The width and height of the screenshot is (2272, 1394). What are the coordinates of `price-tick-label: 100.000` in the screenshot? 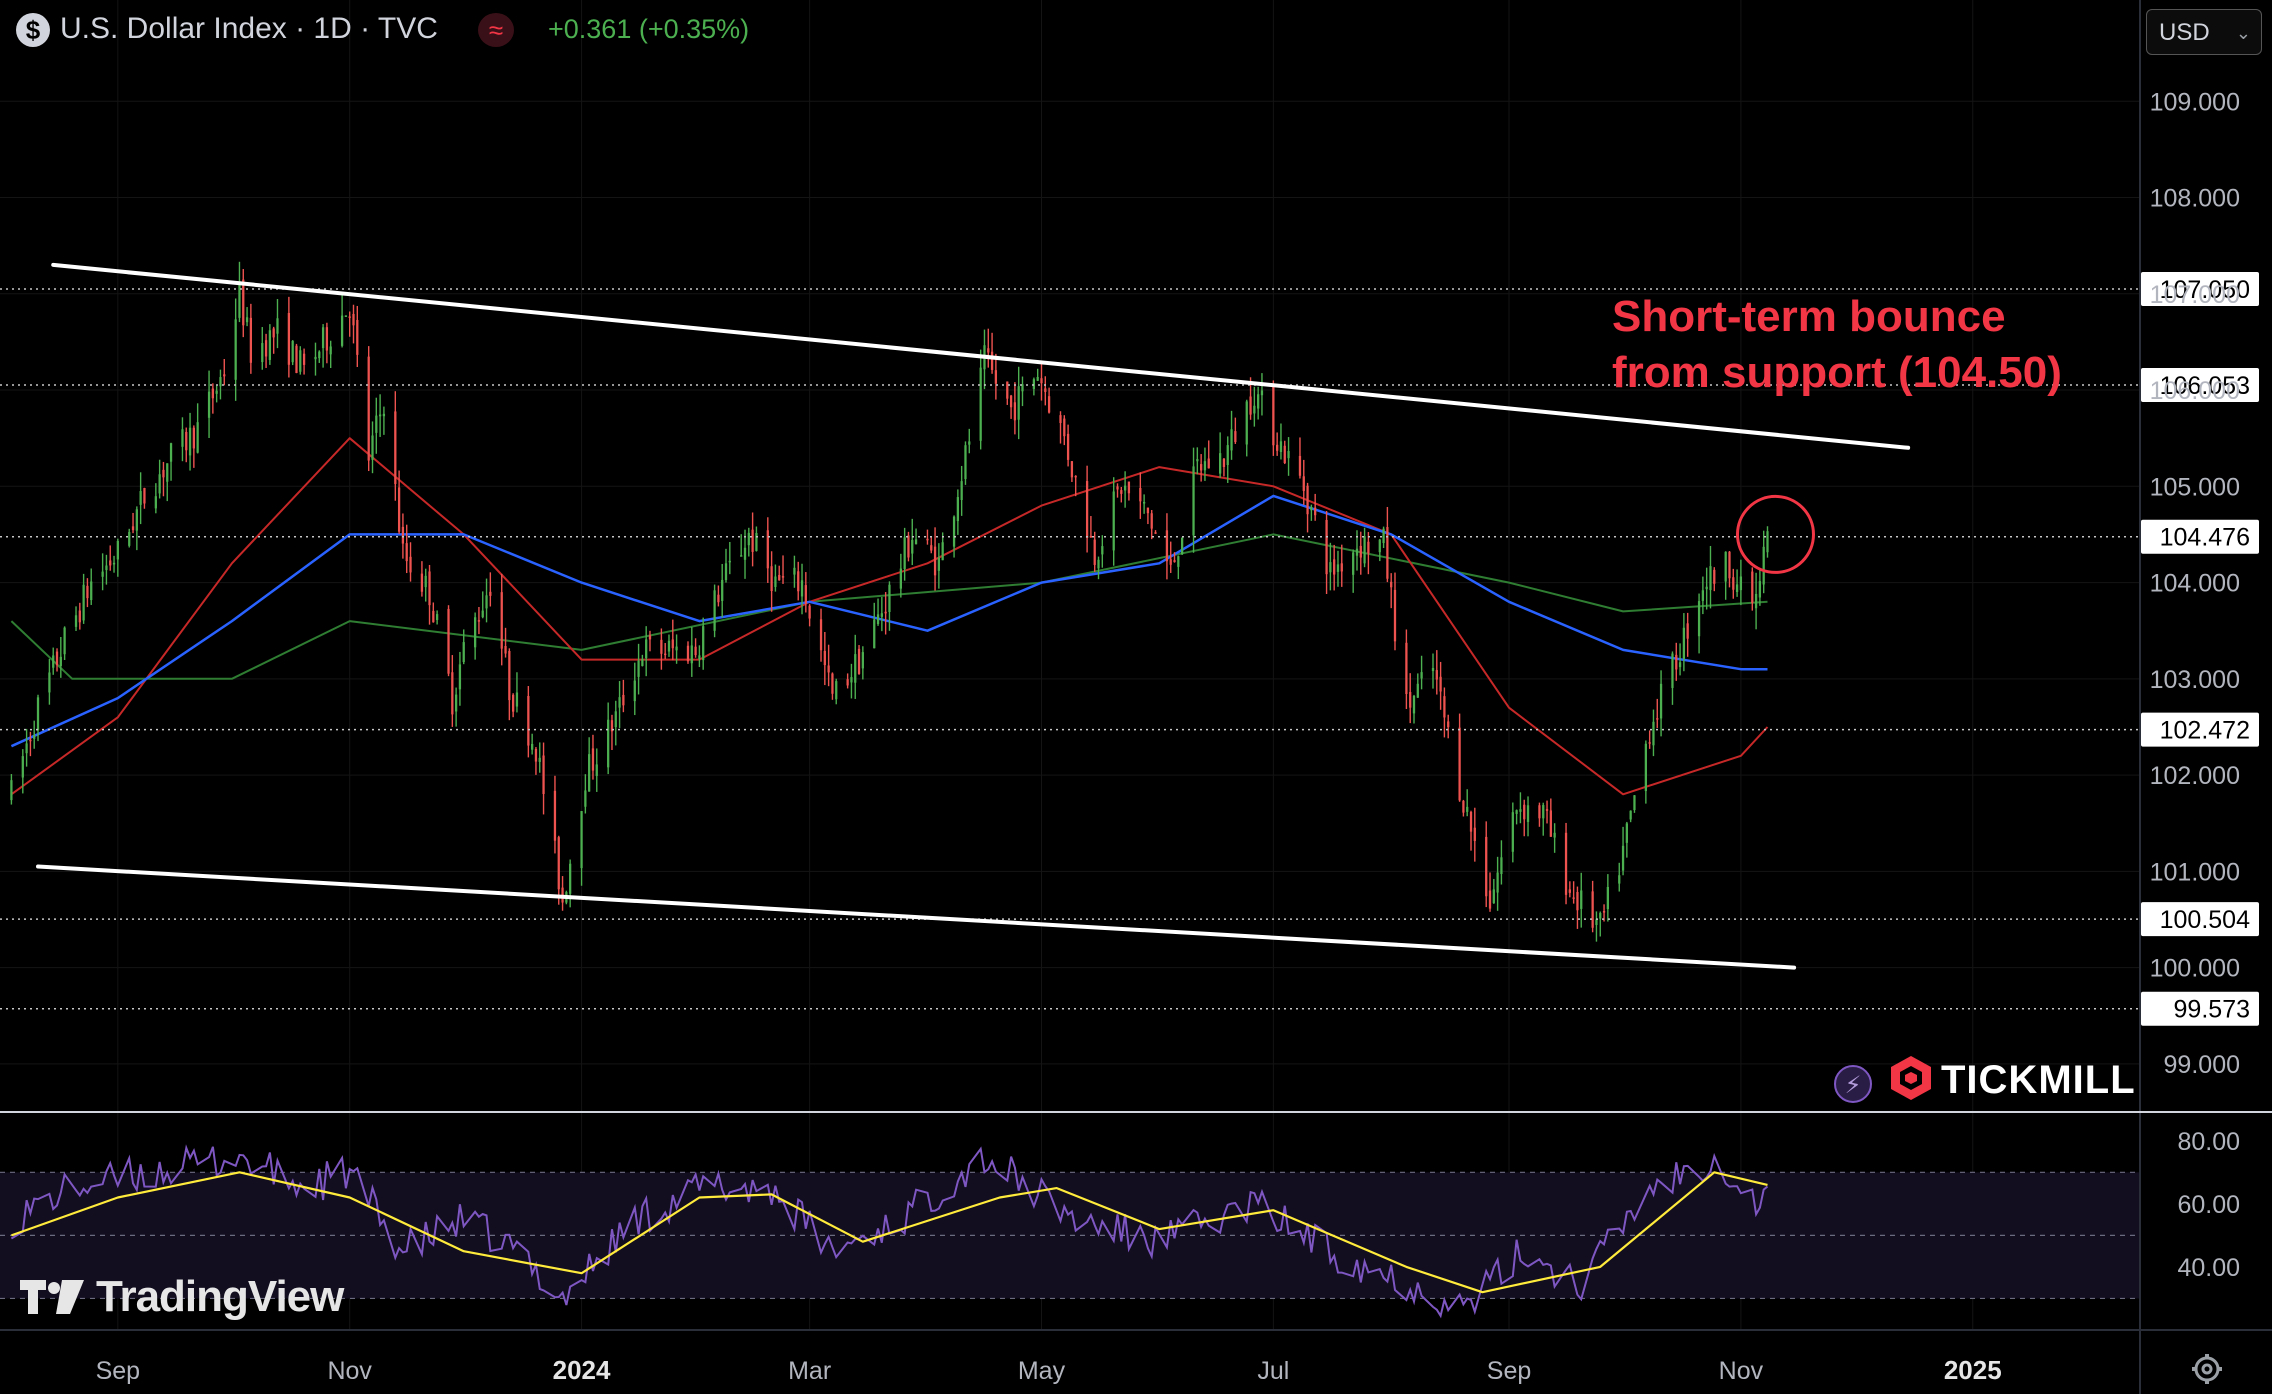 It's located at (2195, 969).